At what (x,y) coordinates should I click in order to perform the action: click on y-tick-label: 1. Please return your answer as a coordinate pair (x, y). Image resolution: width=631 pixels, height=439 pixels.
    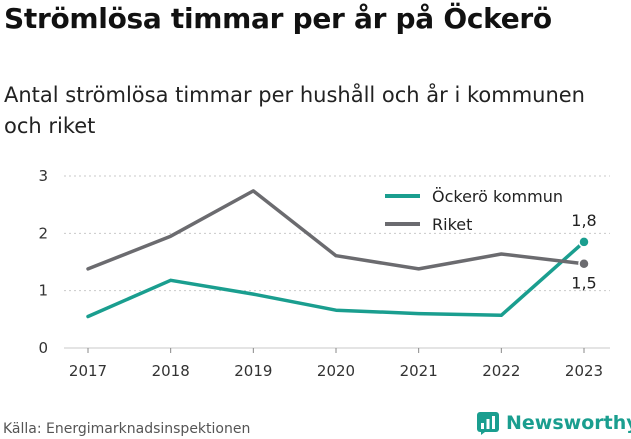
    Looking at the image, I should click on (43, 291).